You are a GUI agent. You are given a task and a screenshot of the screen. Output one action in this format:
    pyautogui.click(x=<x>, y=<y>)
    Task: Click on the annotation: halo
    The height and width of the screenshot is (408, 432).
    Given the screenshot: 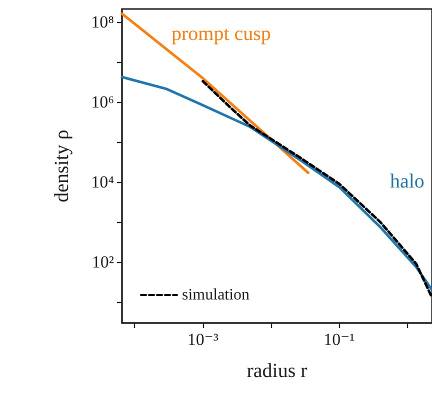 What is the action you would take?
    pyautogui.click(x=407, y=181)
    